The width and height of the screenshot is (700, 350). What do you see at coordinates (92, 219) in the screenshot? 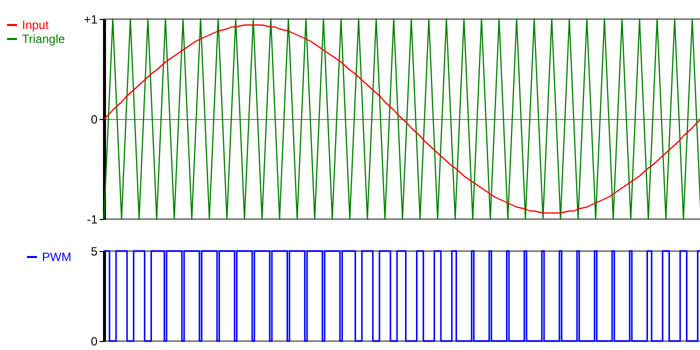
I see `y-tick-label: -1` at bounding box center [92, 219].